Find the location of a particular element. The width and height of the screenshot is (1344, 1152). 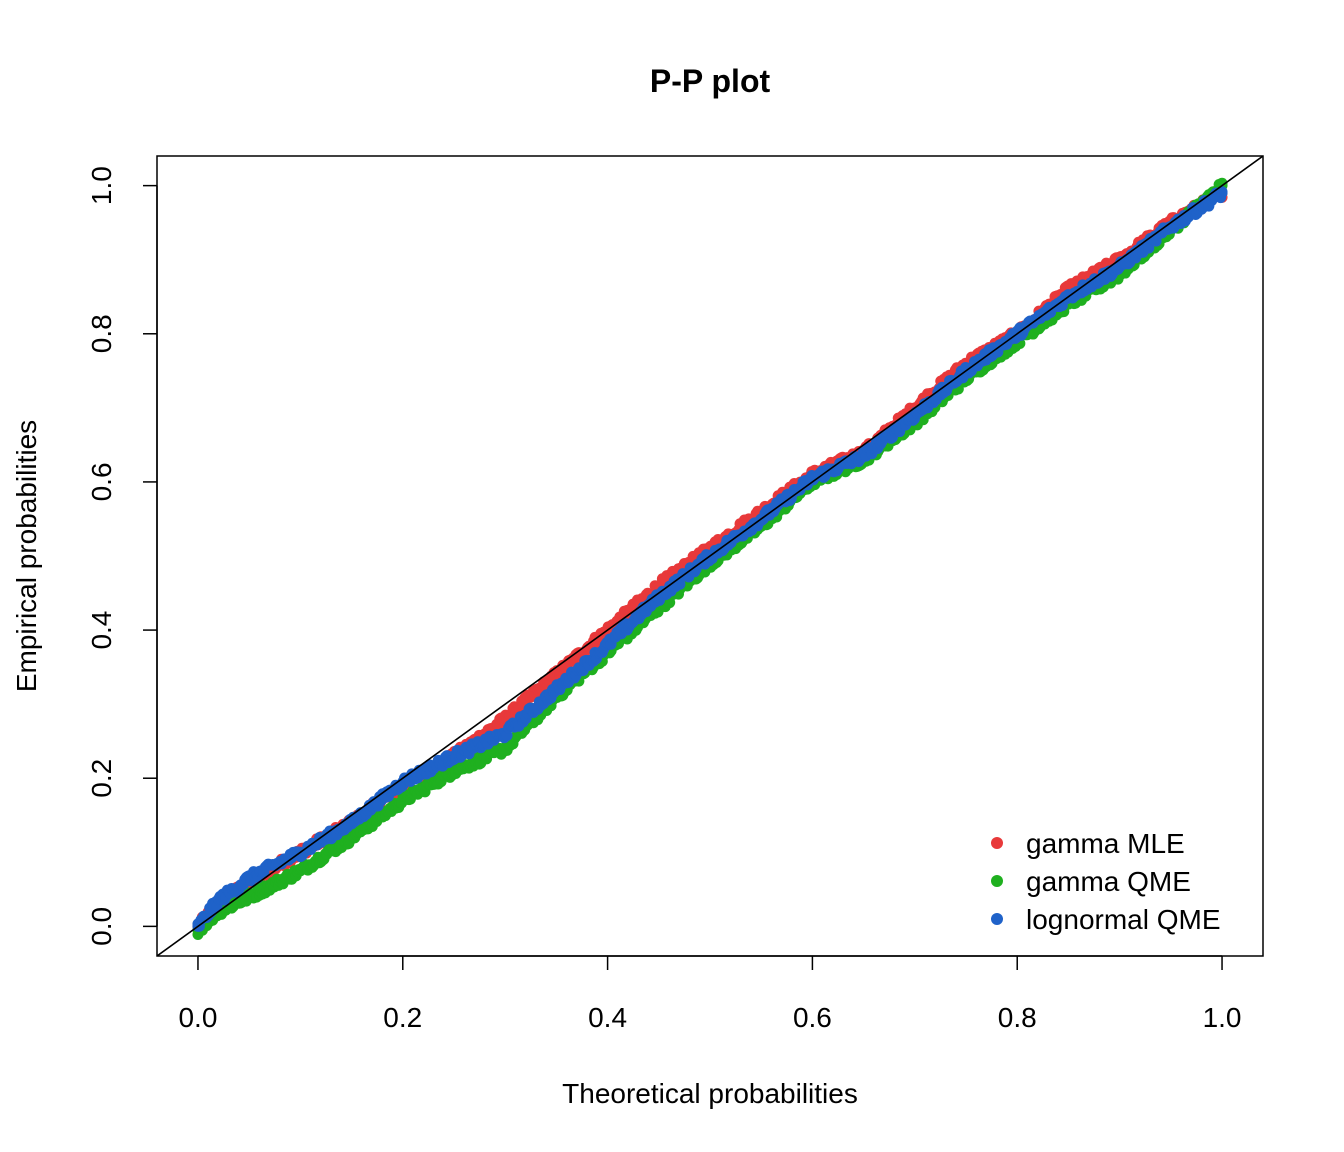

x-tick-label: 0.8 is located at coordinates (1017, 1017).